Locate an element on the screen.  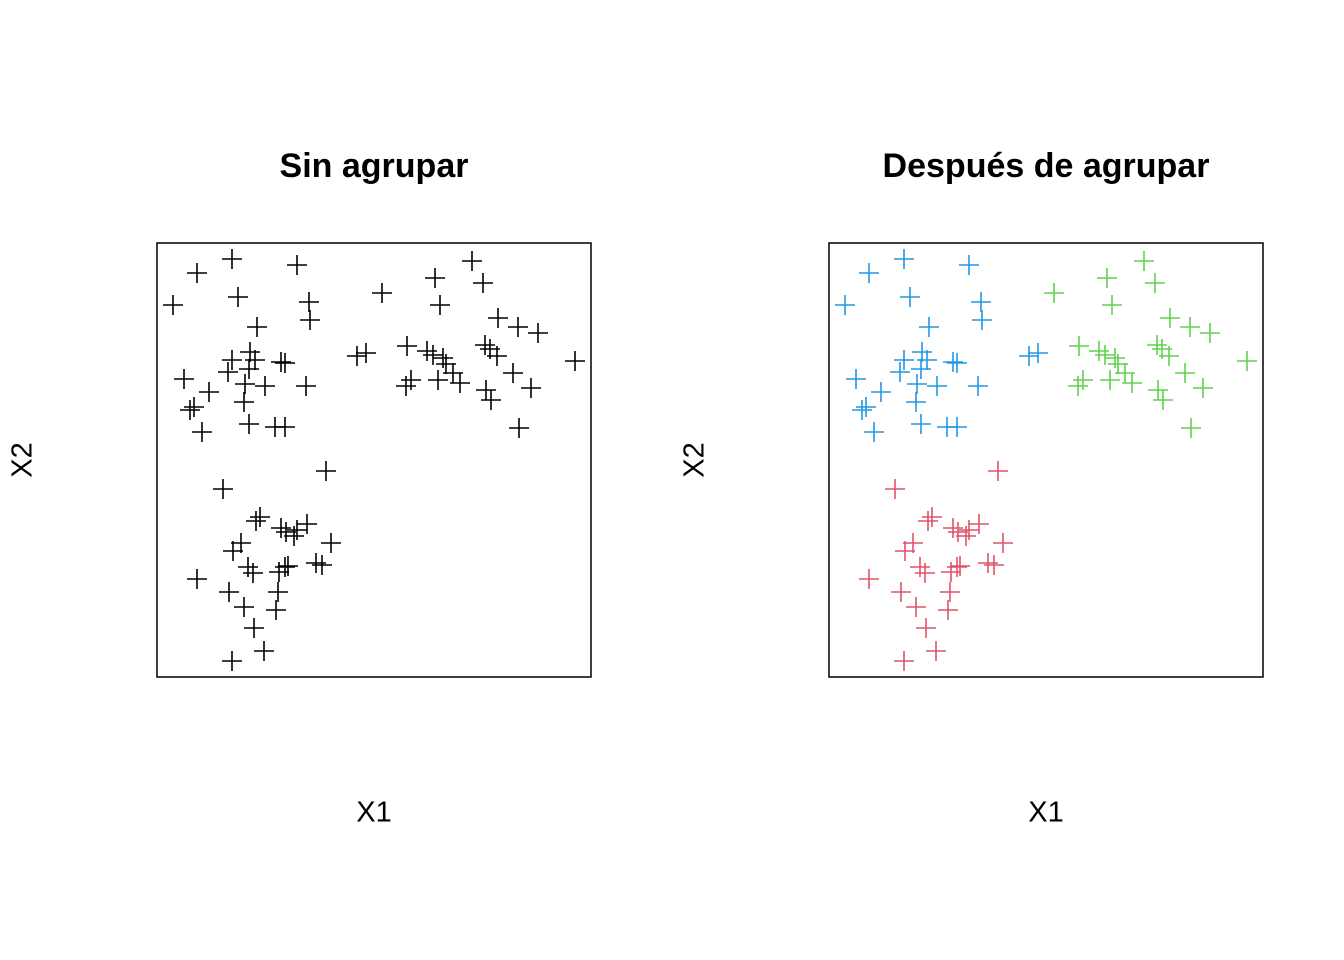
chart-title: Sin agrupar is located at coordinates (374, 166).